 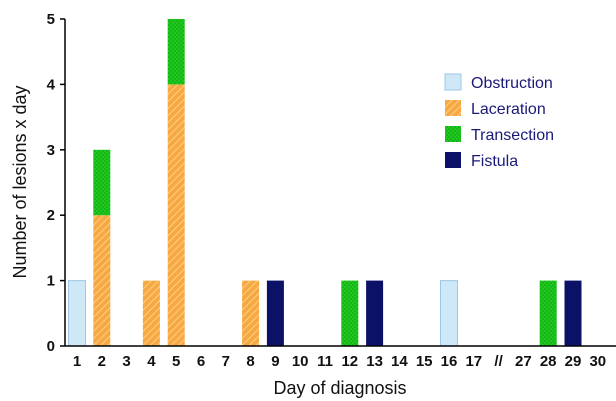 What do you see at coordinates (473, 361) in the screenshot?
I see `x-tick-label-17: 17` at bounding box center [473, 361].